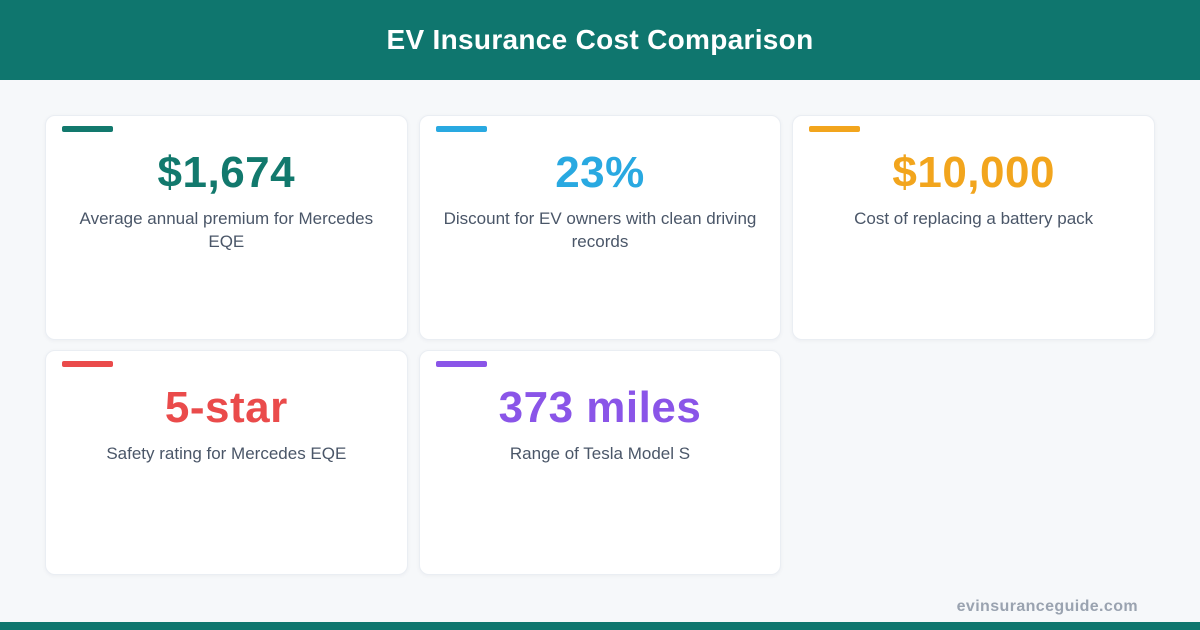 Image resolution: width=1200 pixels, height=630 pixels. Describe the element at coordinates (600, 407) in the screenshot. I see `stat-value: 373 miles` at that location.